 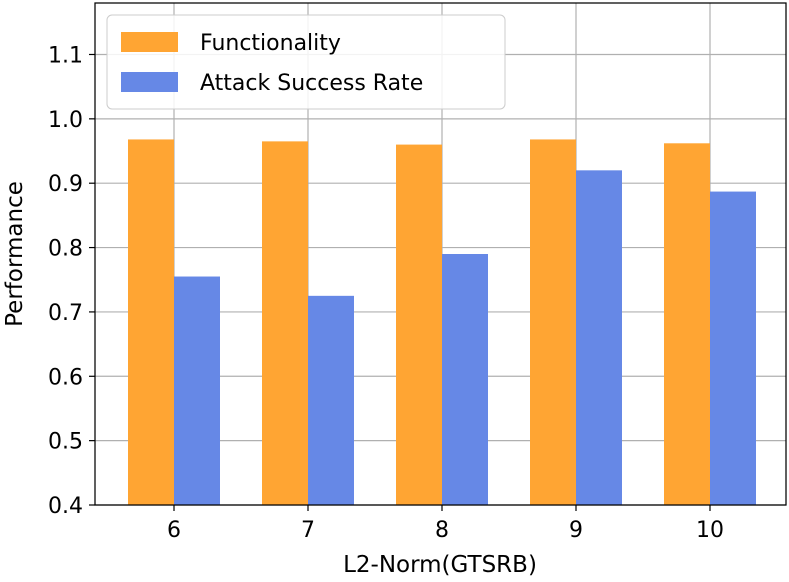 What do you see at coordinates (65, 442) in the screenshot?
I see `y-tick-label: 0.5` at bounding box center [65, 442].